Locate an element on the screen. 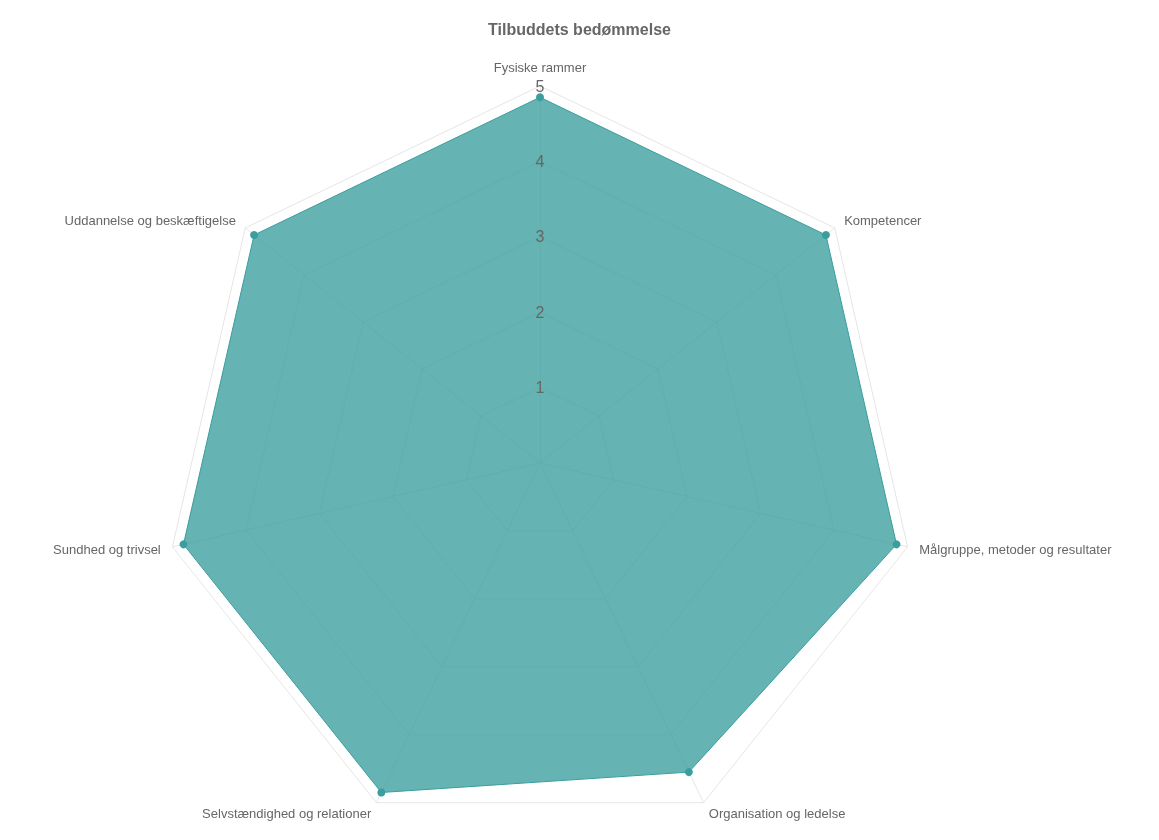 This screenshot has height=840, width=1159. spoke-label: Selvstændighed og relationer is located at coordinates (287, 813).